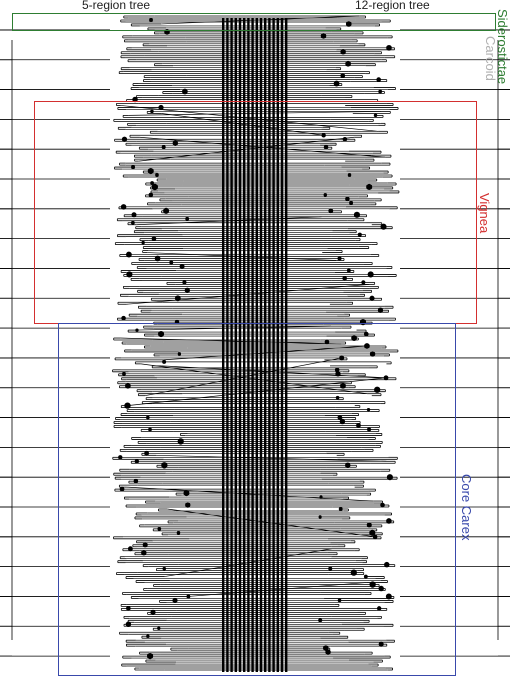  I want to click on right-tree-title: 12-region tree, so click(392, 6).